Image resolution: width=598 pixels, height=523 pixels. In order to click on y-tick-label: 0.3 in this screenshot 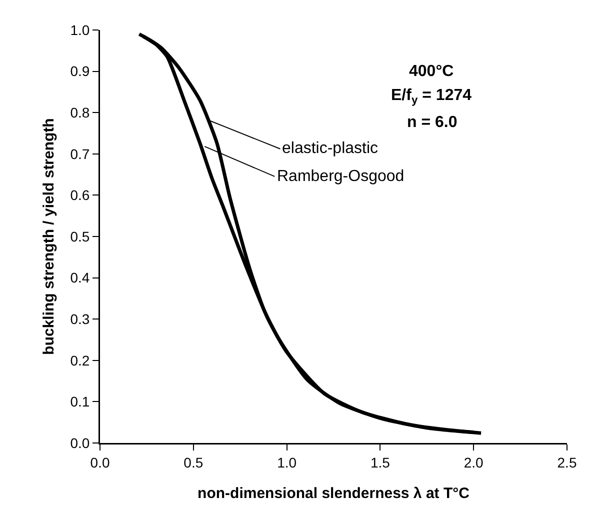, I will do `click(80, 319)`.